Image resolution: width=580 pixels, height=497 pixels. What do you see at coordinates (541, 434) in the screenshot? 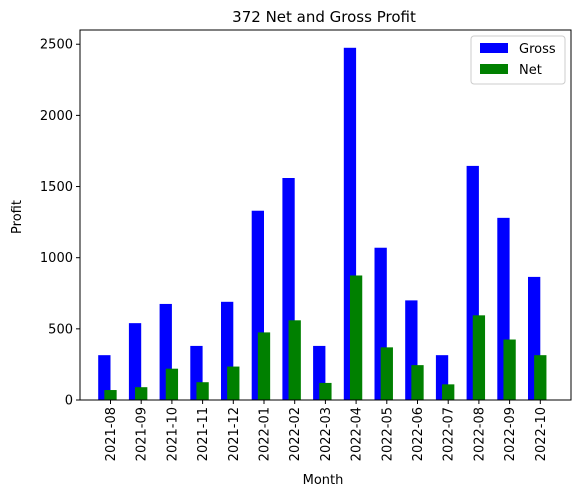
I see `x-tick-label-2022-10: 2022-10` at bounding box center [541, 434].